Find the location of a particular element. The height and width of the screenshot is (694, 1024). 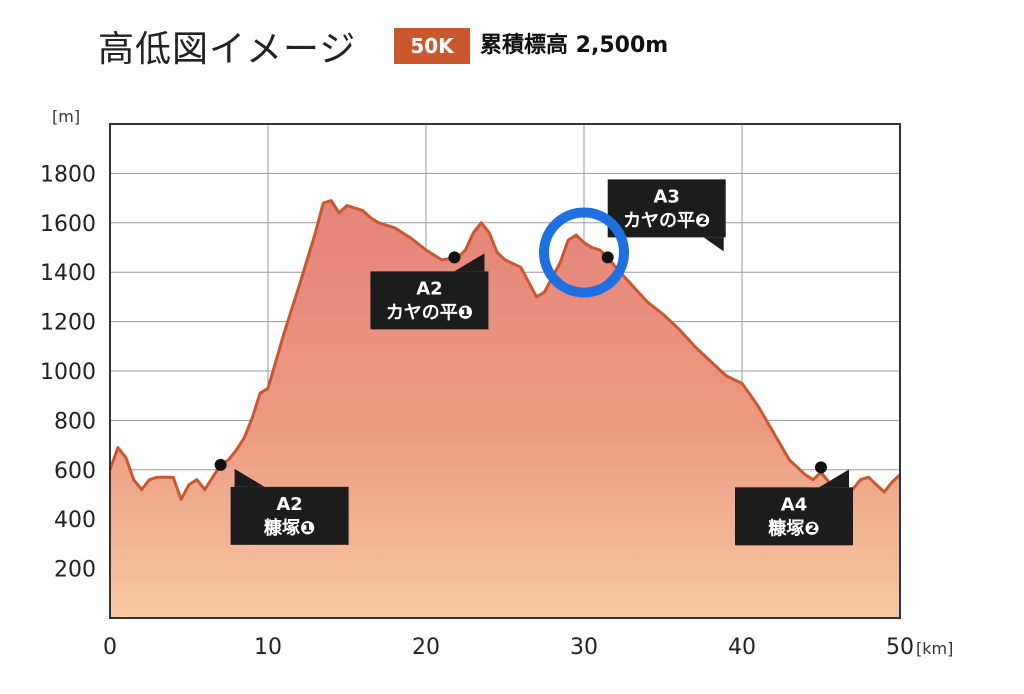

callout-line2: カヤの平❶ is located at coordinates (429, 312).